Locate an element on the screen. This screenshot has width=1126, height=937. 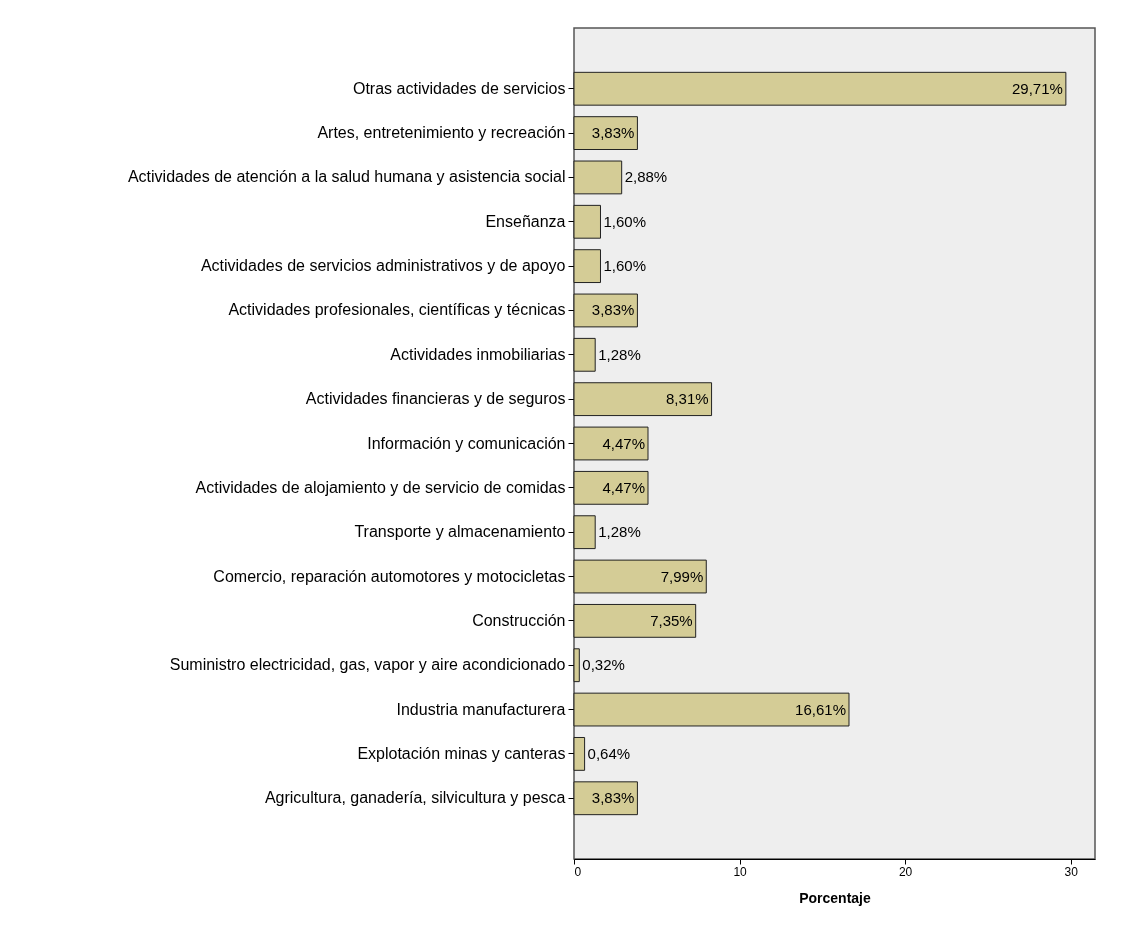
y-tick-label: Industria manufacturera is located at coordinates (481, 709).